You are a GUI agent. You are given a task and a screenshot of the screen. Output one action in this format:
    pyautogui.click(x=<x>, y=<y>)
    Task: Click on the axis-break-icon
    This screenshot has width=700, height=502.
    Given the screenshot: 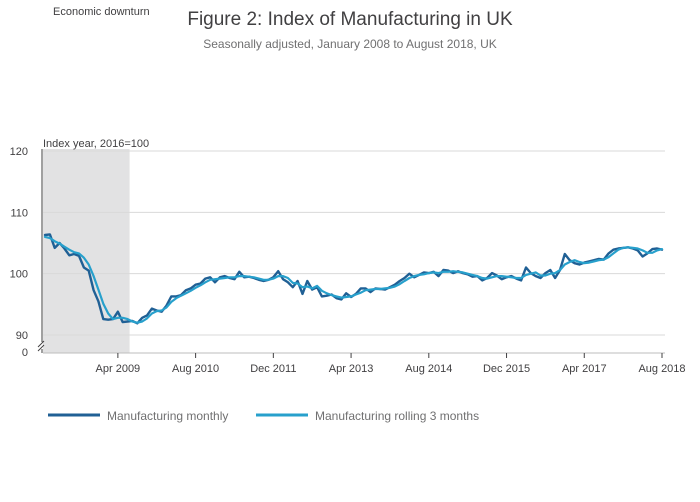 What is the action you would take?
    pyautogui.click(x=41, y=346)
    